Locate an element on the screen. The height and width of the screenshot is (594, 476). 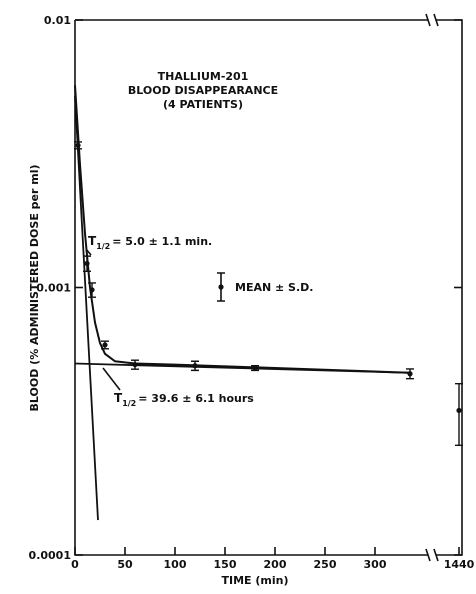
y-tick-label: 0.0001 is located at coordinates (50, 555).